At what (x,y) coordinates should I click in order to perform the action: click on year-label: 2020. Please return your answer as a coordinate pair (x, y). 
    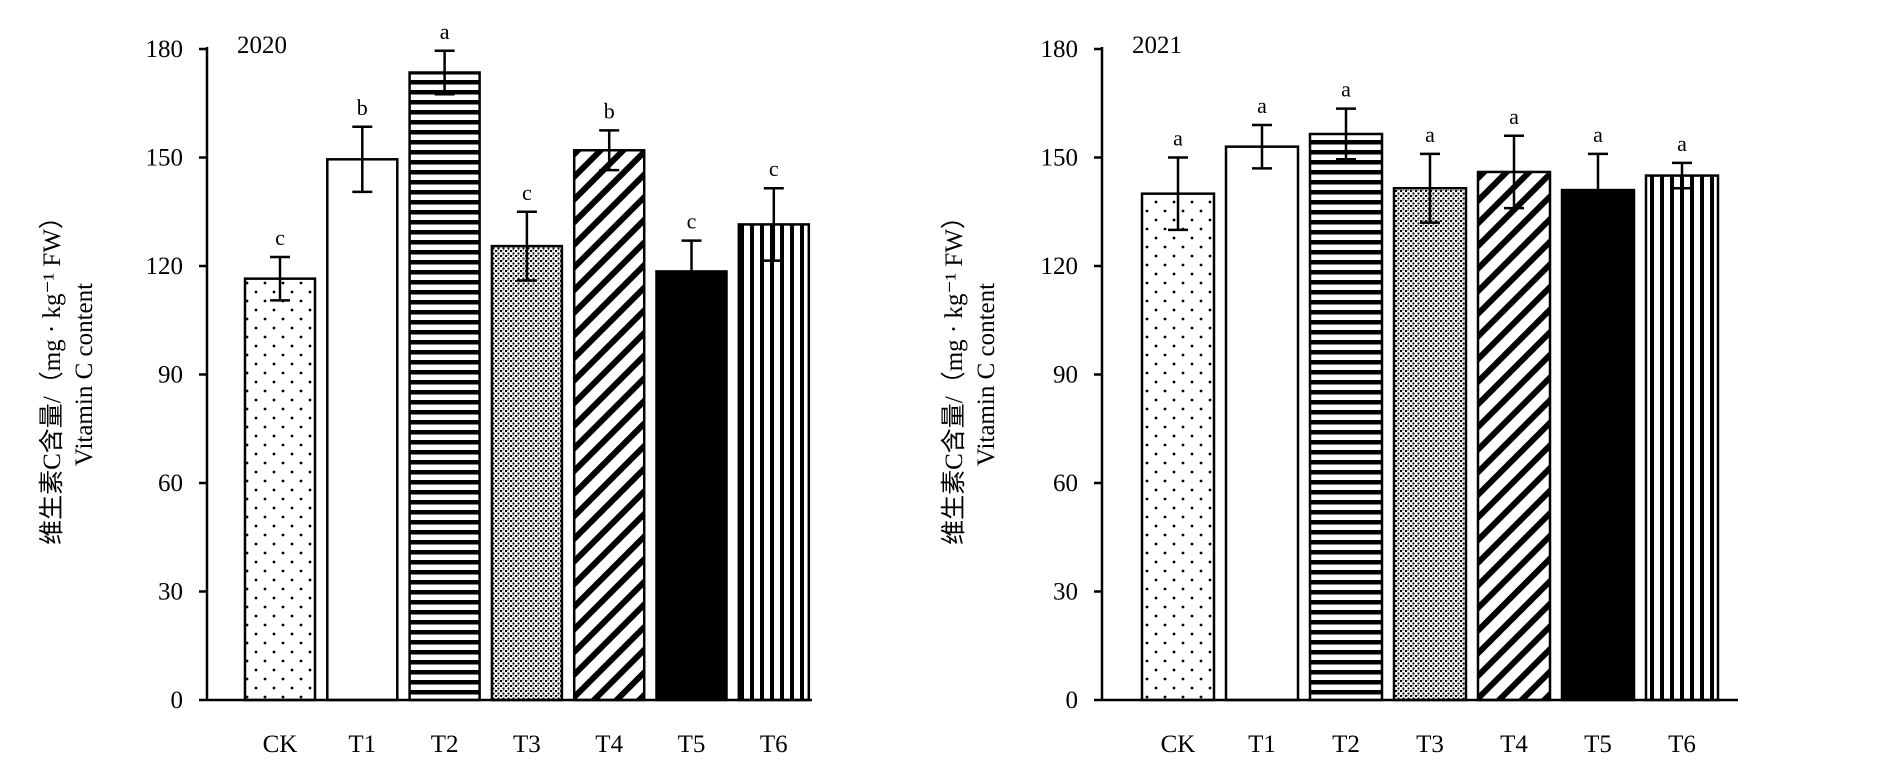
    Looking at the image, I should click on (262, 45).